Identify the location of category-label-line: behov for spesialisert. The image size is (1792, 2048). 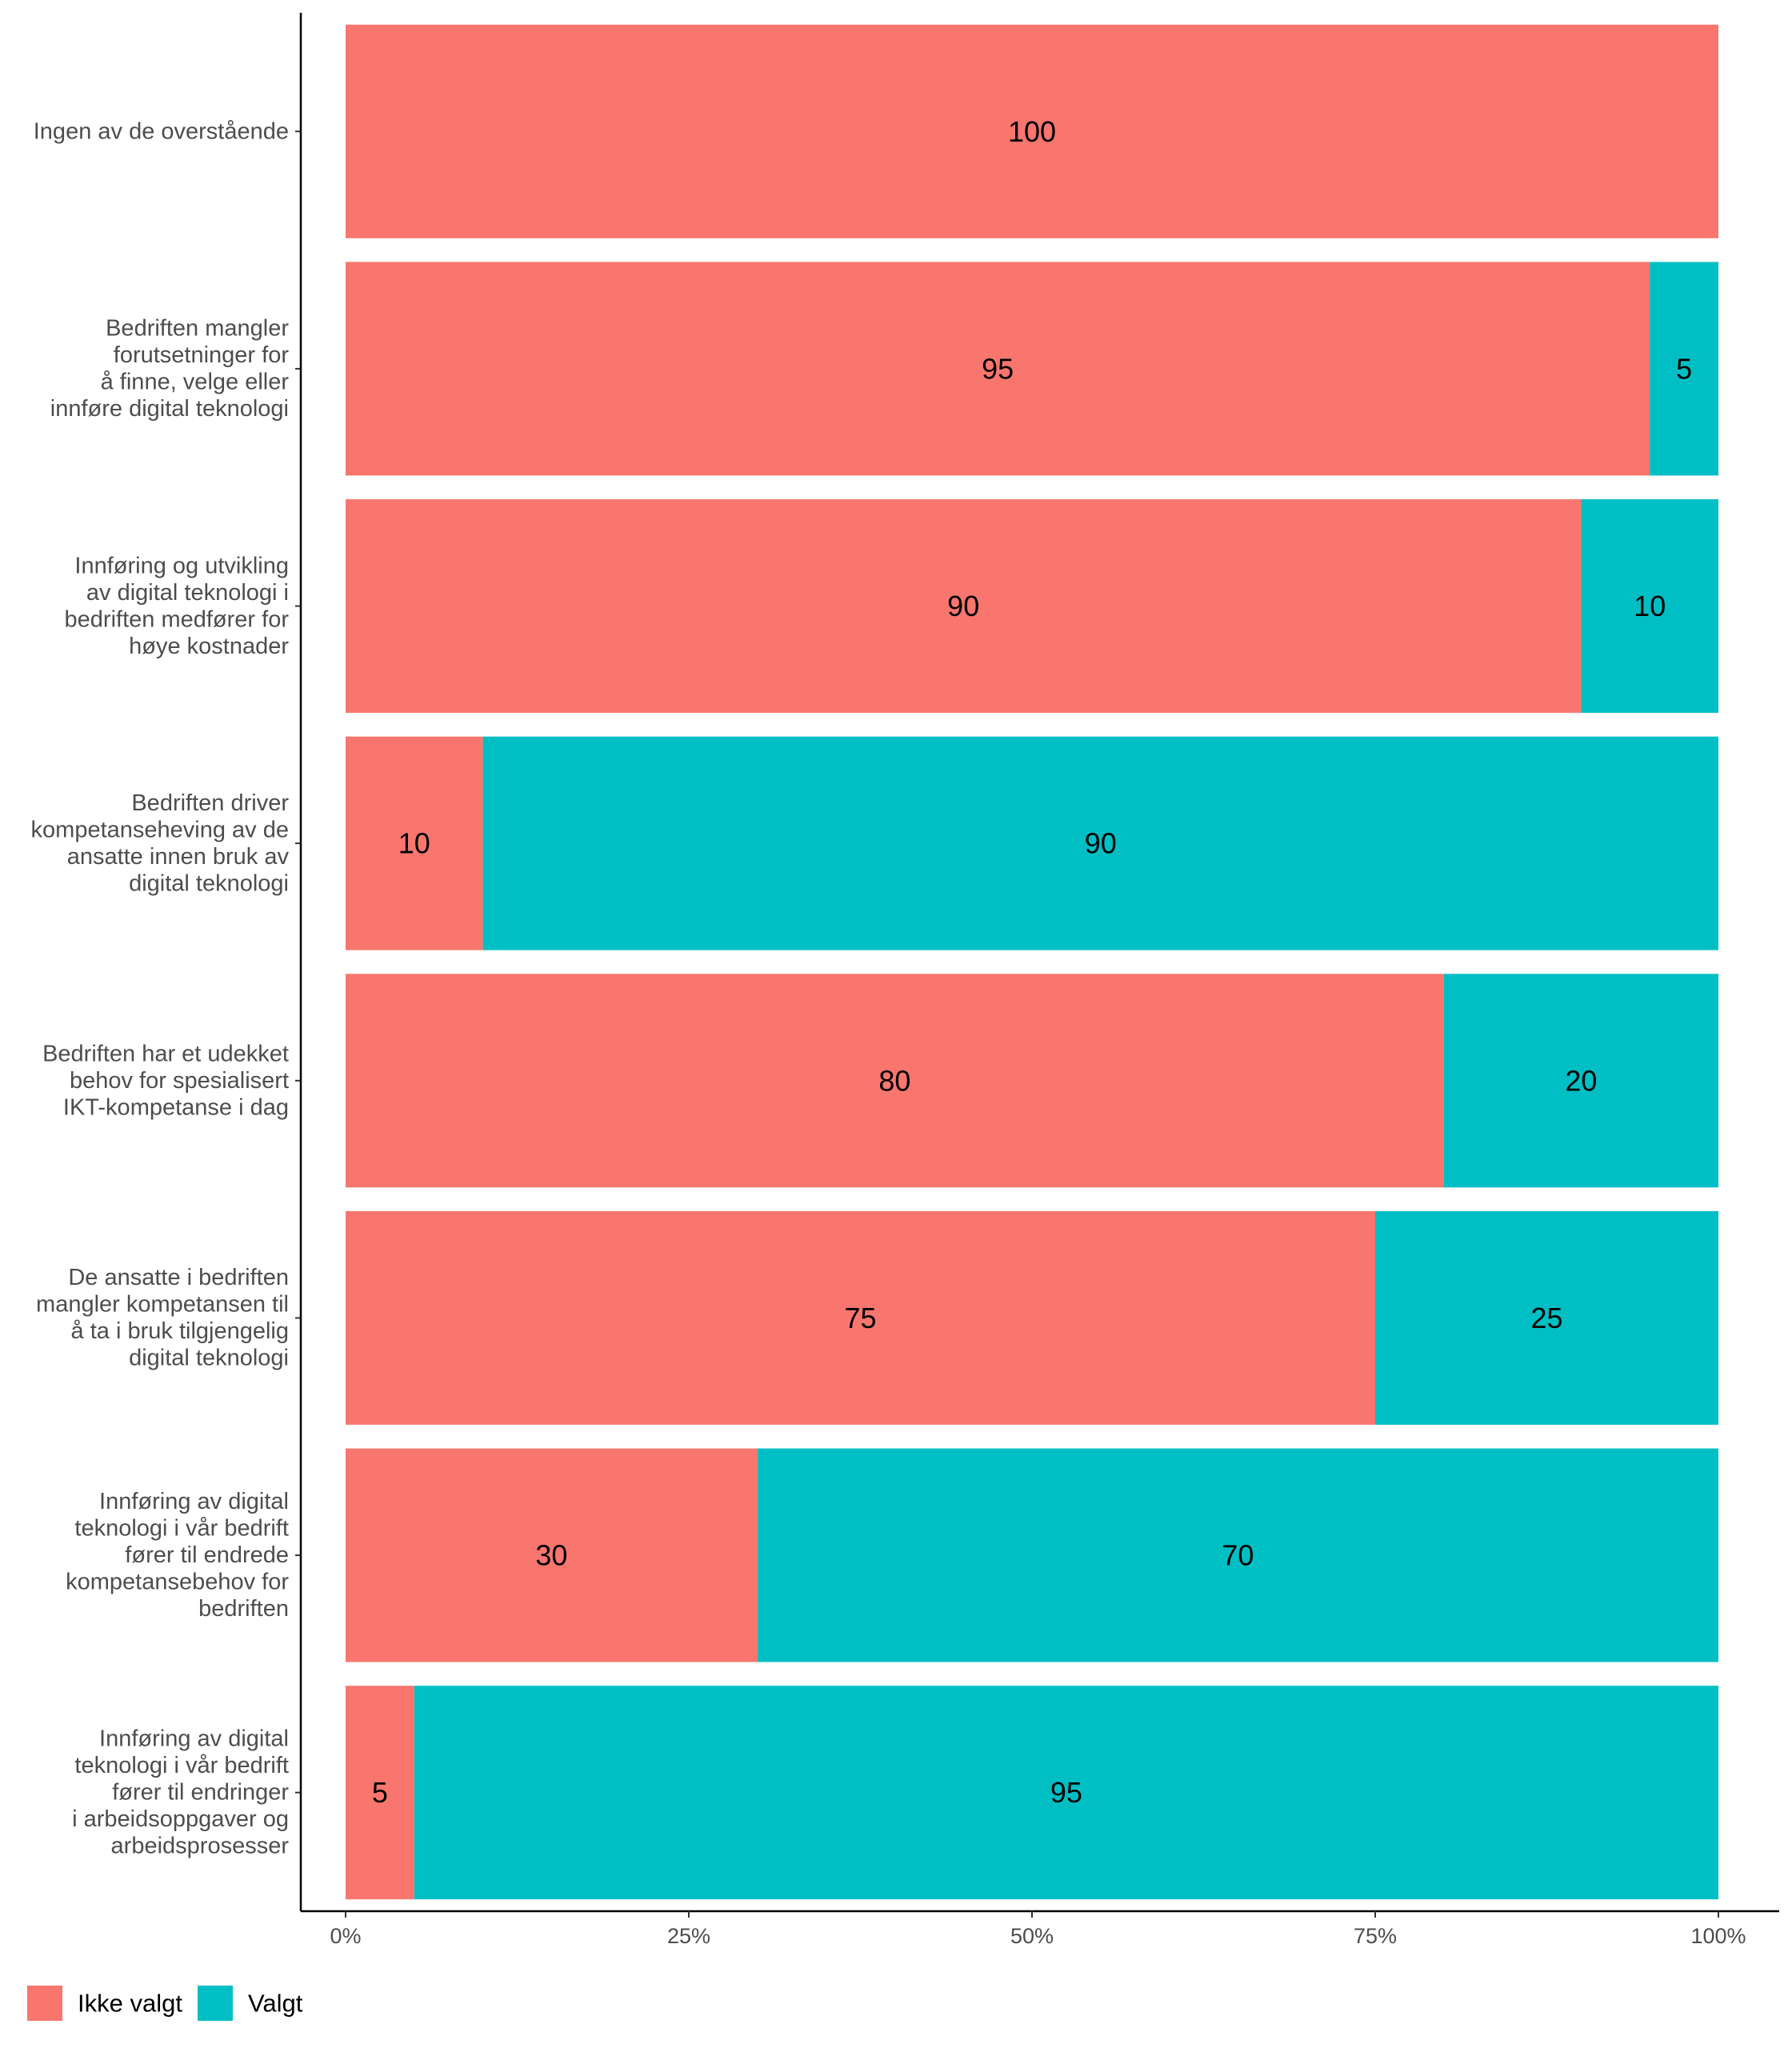
(179, 1081).